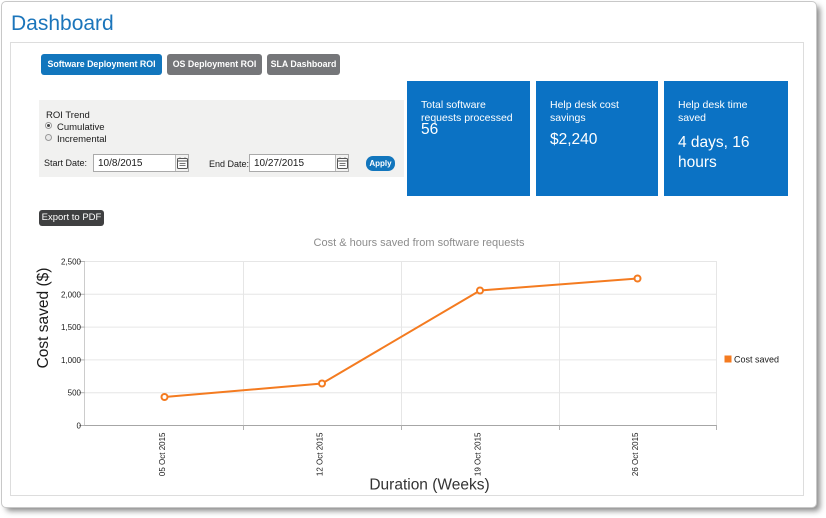  I want to click on svg-text: Duration (Weeks), so click(429, 485).